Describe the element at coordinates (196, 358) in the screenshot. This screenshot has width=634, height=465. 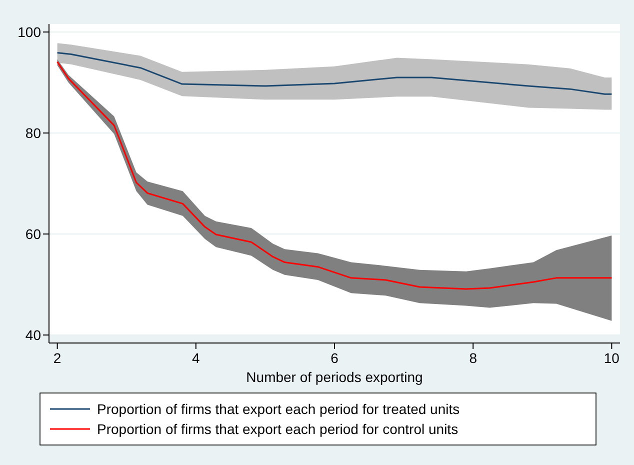
I see `x-tick-label: 4` at that location.